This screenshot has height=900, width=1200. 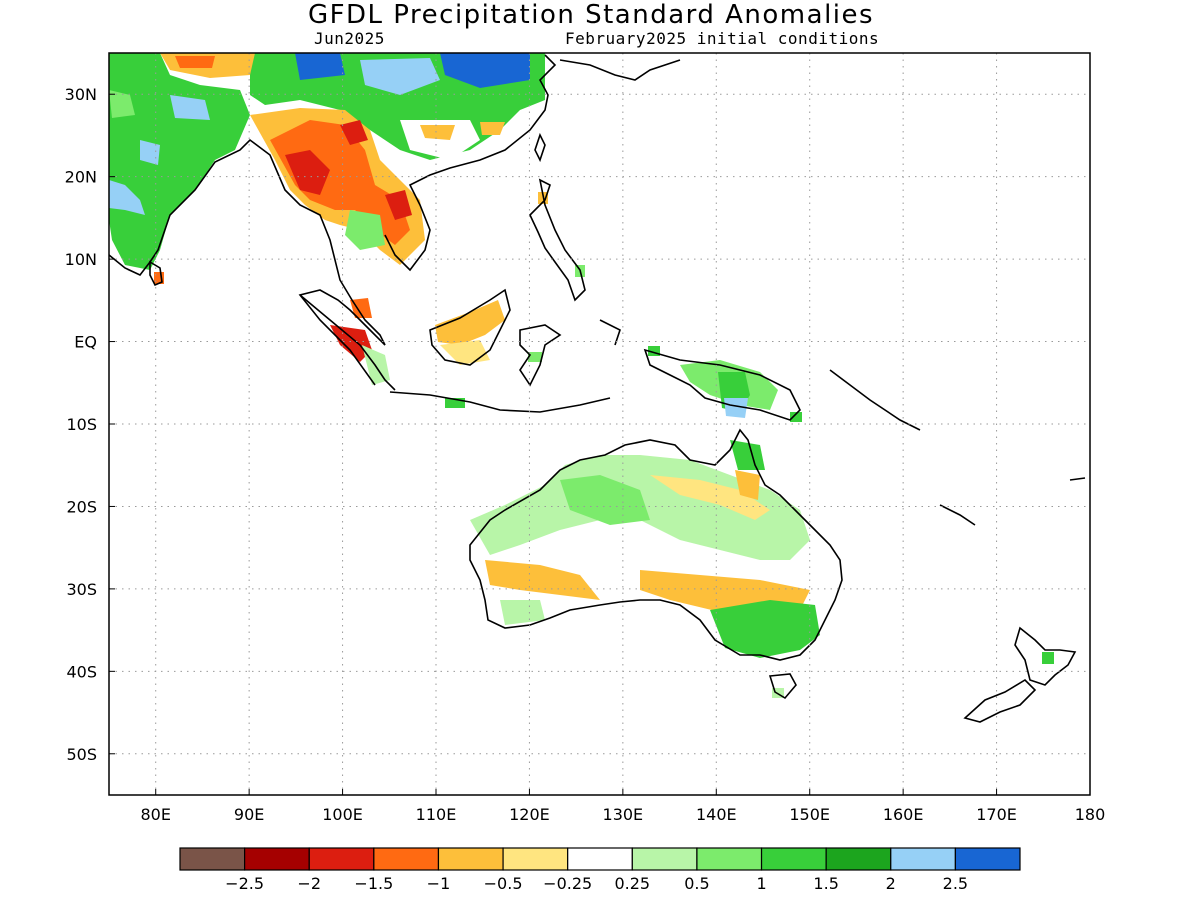 I want to click on shade-india-light, so click(x=122, y=104).